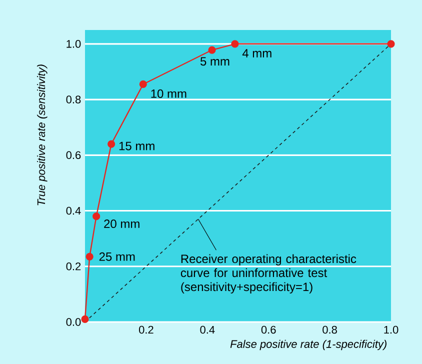 The height and width of the screenshot is (364, 422). I want to click on x-tick-label: 0.4, so click(207, 330).